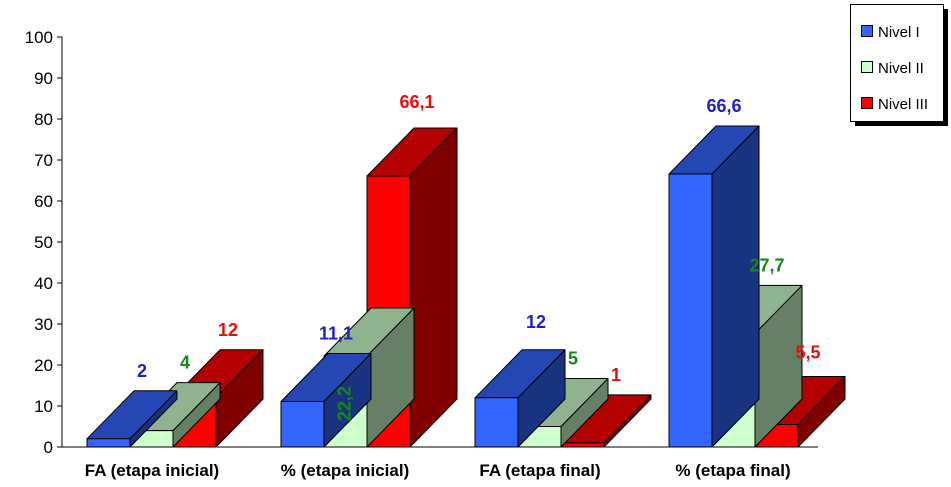 The height and width of the screenshot is (487, 951). I want to click on data-label: 27,7, so click(766, 265).